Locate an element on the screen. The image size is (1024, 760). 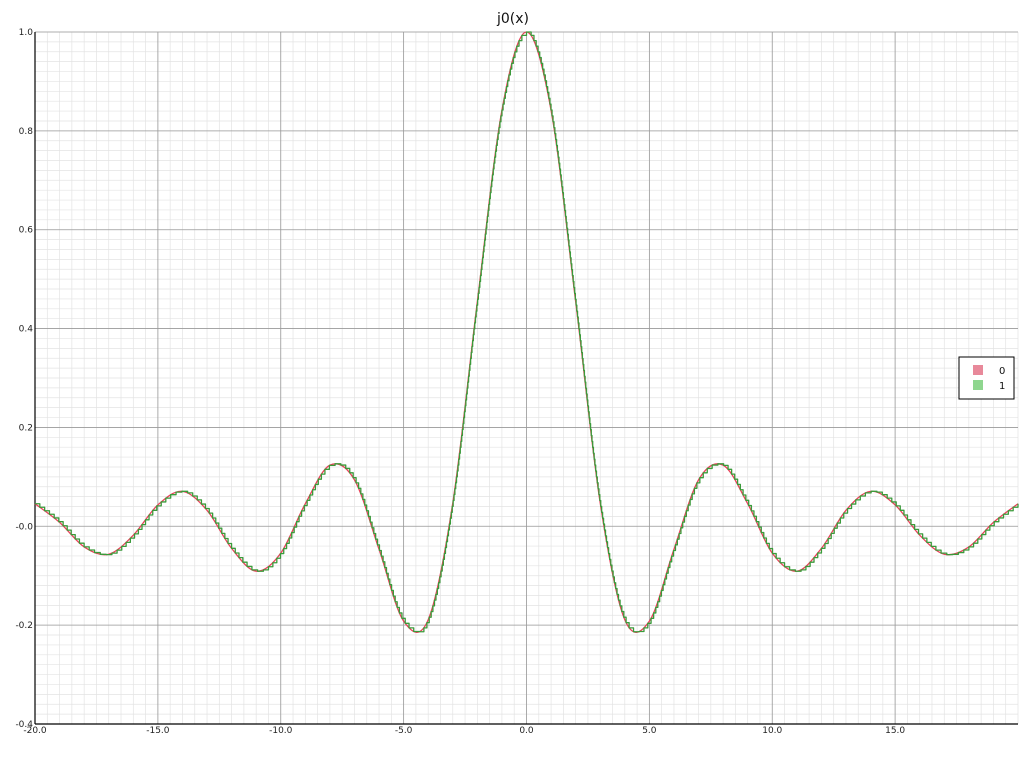
y-tick-label: 0.6 is located at coordinates (26, 231).